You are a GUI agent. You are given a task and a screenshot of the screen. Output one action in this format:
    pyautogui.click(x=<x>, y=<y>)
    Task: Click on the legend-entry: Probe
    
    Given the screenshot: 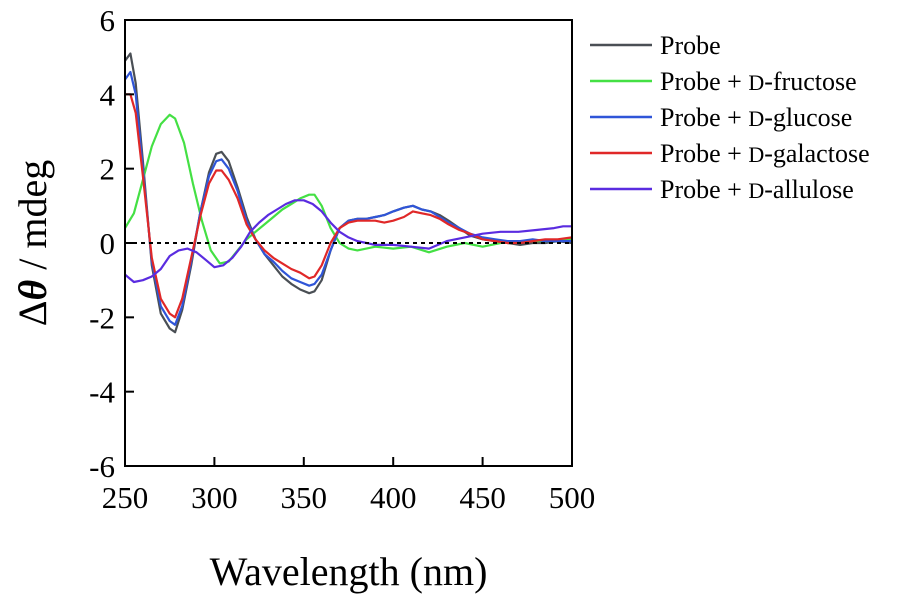 What is the action you would take?
    pyautogui.click(x=690, y=45)
    